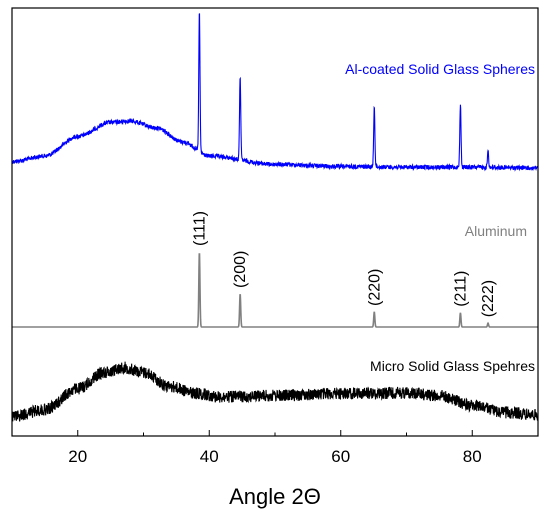  Describe the element at coordinates (452, 366) in the screenshot. I see `series-label-3: Micro Solid Glass Spehres` at that location.